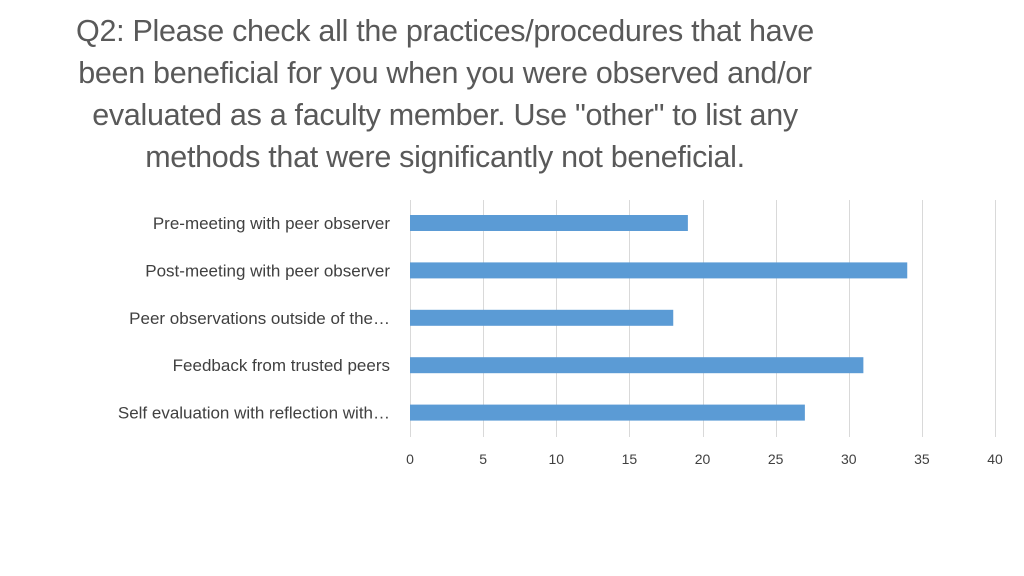 Image resolution: width=1024 pixels, height=576 pixels. I want to click on category-label: Feedback from trusted peers, so click(281, 365).